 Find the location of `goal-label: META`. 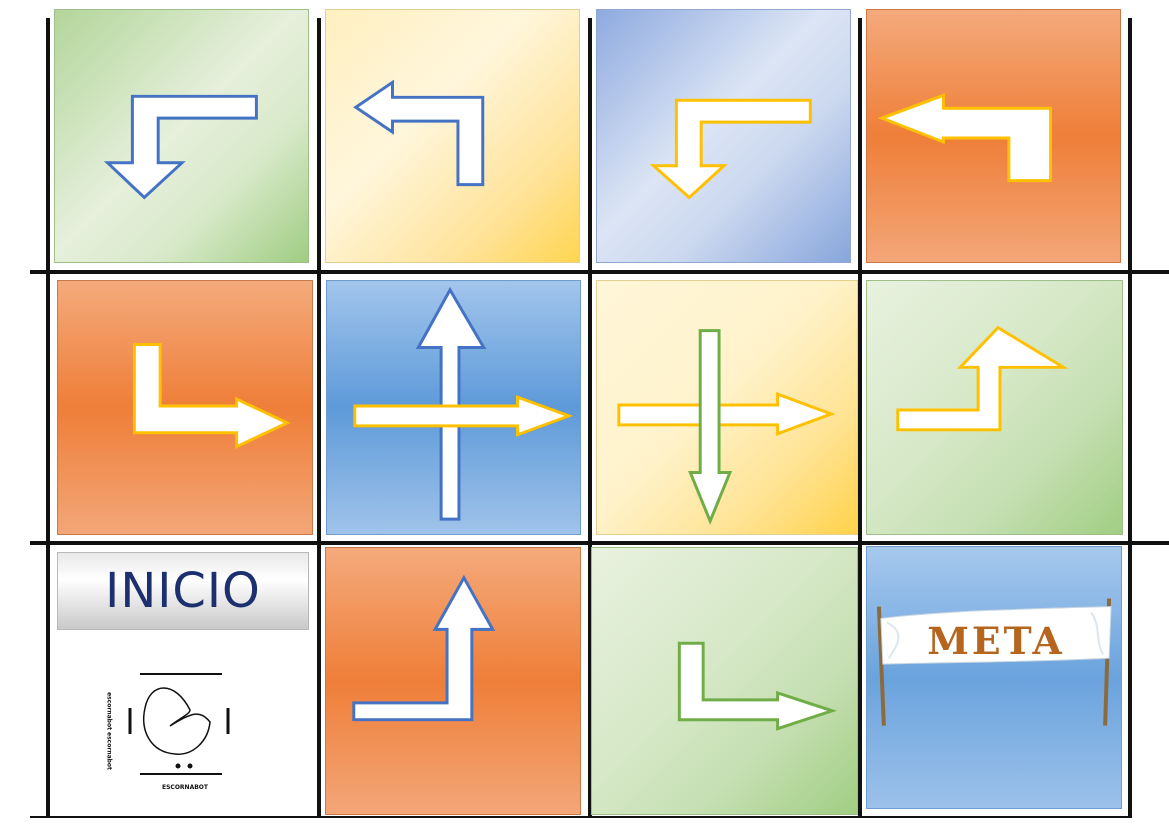

goal-label: META is located at coordinates (996, 641).